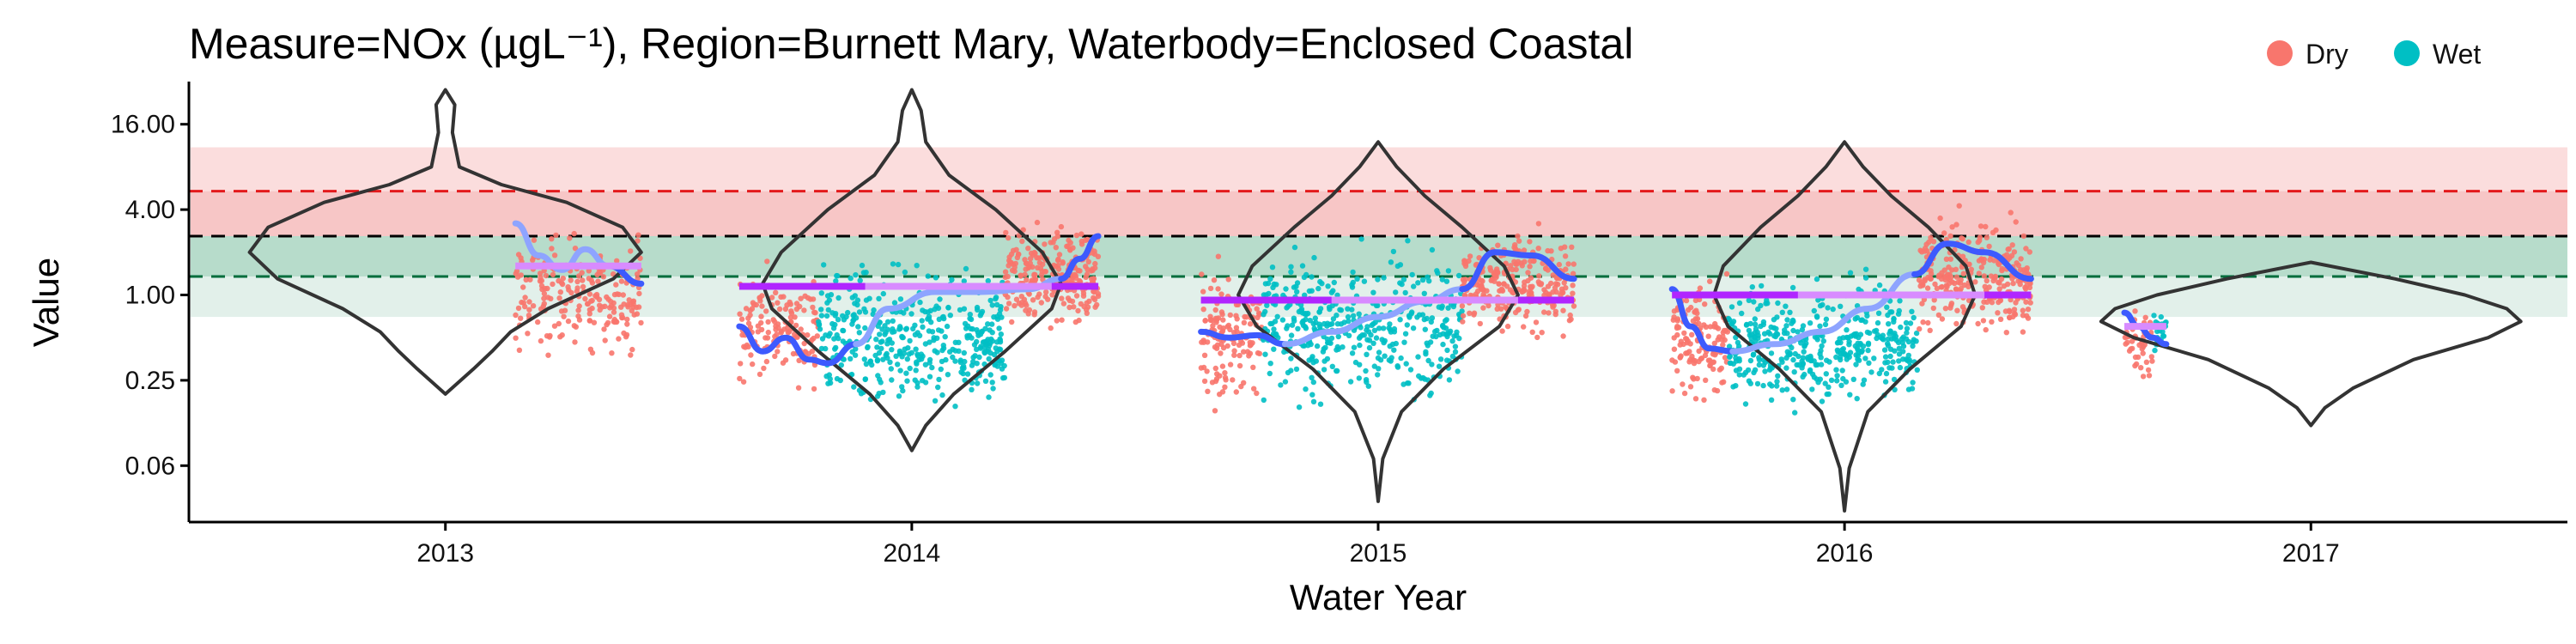 Image resolution: width=2576 pixels, height=644 pixels. Describe the element at coordinates (1341, 293) in the screenshot. I see `smooth-lines` at that location.